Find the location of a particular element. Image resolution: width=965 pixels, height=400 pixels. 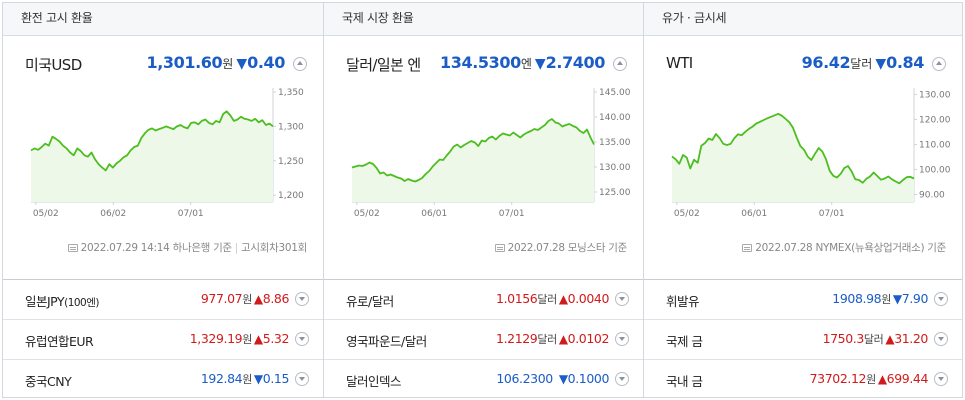

list-item: 영국파운드/달러 1.2129달러 ▲0.0102 is located at coordinates (483, 340).